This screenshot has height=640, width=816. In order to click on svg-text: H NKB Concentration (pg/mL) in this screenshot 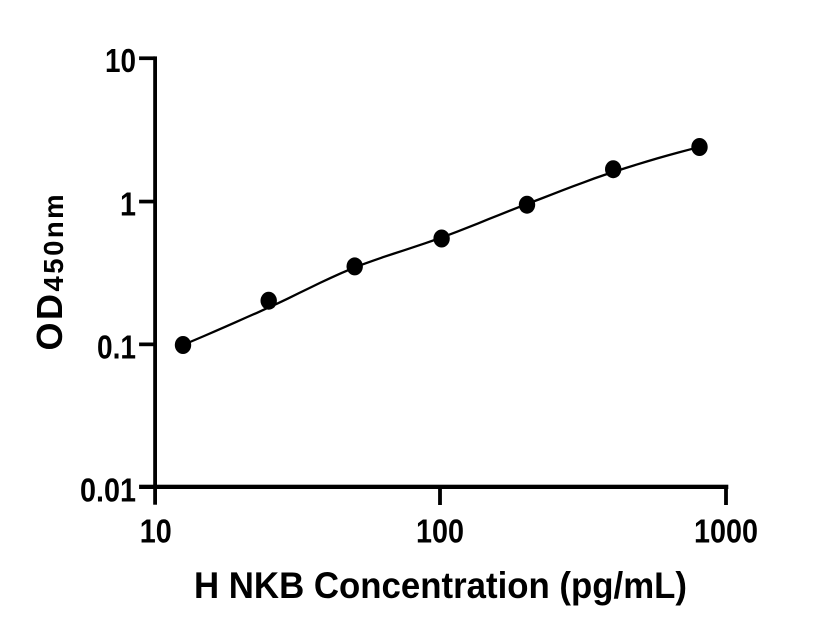, I will do `click(440, 585)`.